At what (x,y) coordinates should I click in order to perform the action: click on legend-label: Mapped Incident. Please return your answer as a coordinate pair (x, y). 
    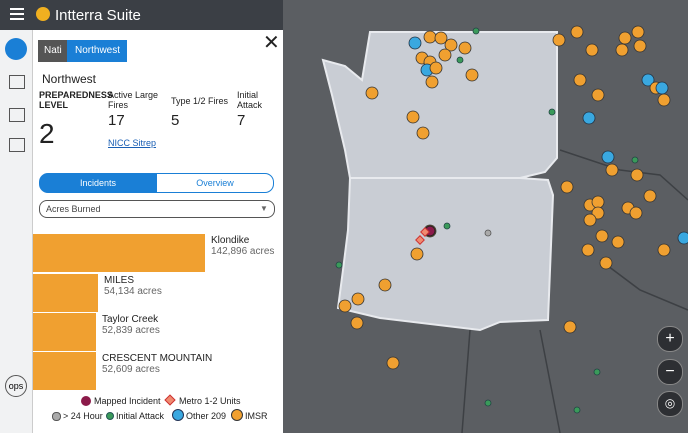
    Looking at the image, I should click on (127, 401).